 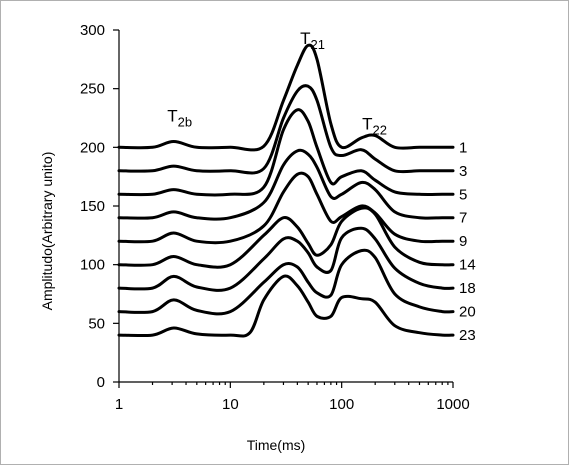 What do you see at coordinates (92, 265) in the screenshot?
I see `y-tick-label: 100` at bounding box center [92, 265].